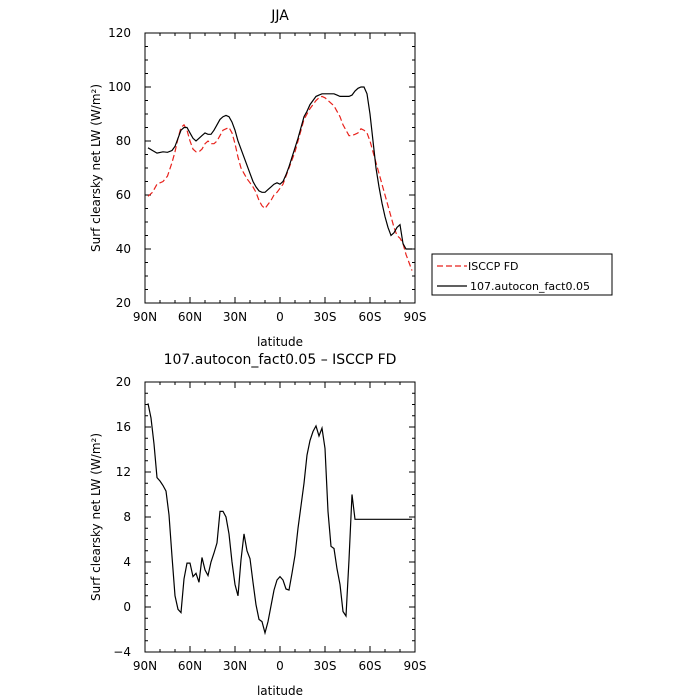 This screenshot has height=700, width=700. I want to click on top-x-tick-label: 90N, so click(145, 317).